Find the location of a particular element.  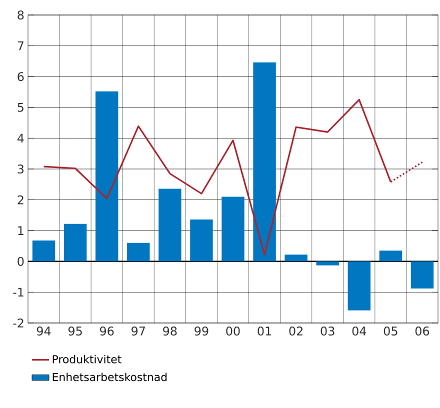

y-tick-label: -1 is located at coordinates (18, 292).